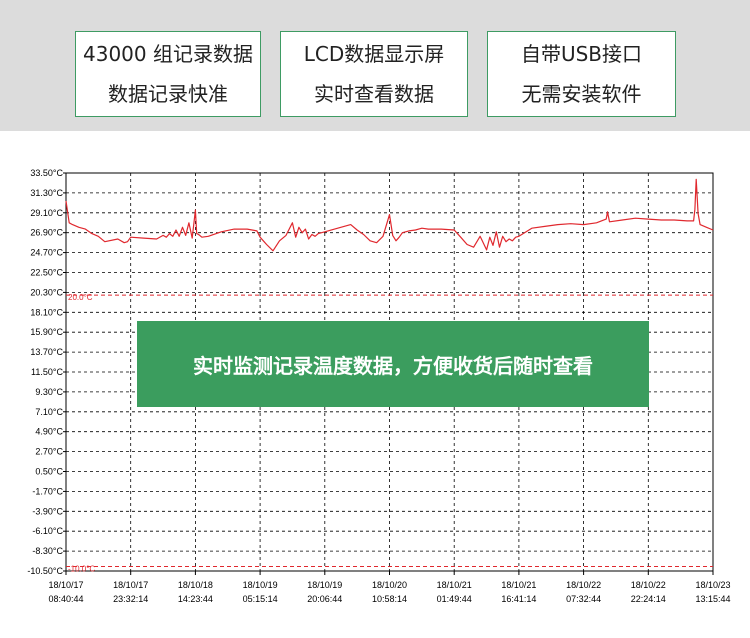  I want to click on feature-usb-line2: 无需安装软件, so click(581, 94).